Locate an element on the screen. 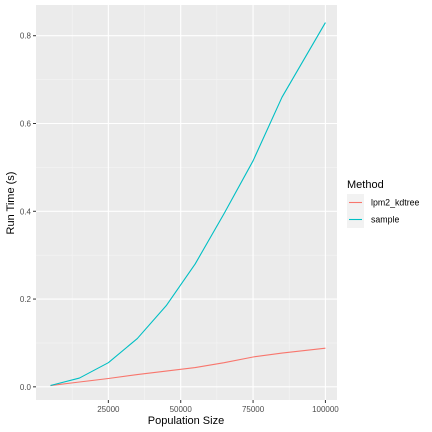  series-line-lpm2_kdtree is located at coordinates (188, 367).